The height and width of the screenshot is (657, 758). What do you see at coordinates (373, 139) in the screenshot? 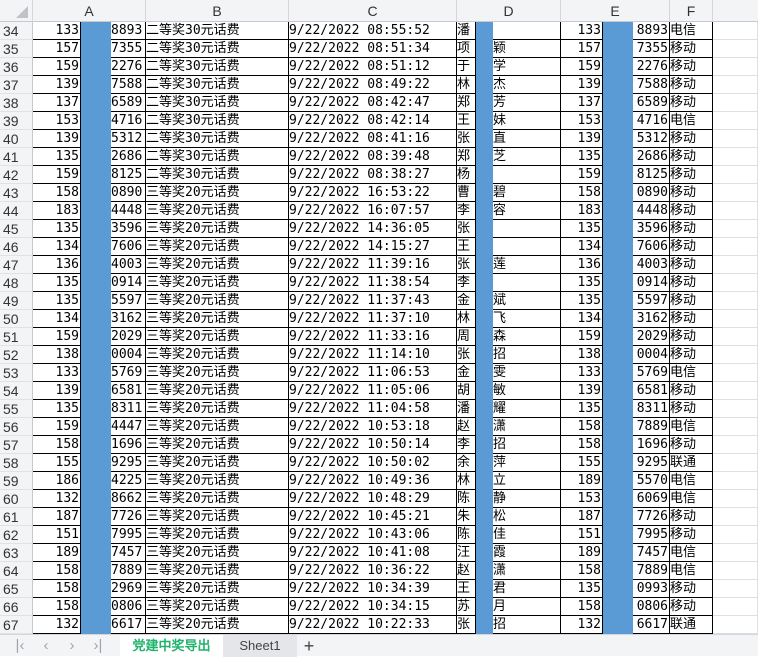
I see `cell-c-time: 9/22/2022 08:41:16` at bounding box center [373, 139].